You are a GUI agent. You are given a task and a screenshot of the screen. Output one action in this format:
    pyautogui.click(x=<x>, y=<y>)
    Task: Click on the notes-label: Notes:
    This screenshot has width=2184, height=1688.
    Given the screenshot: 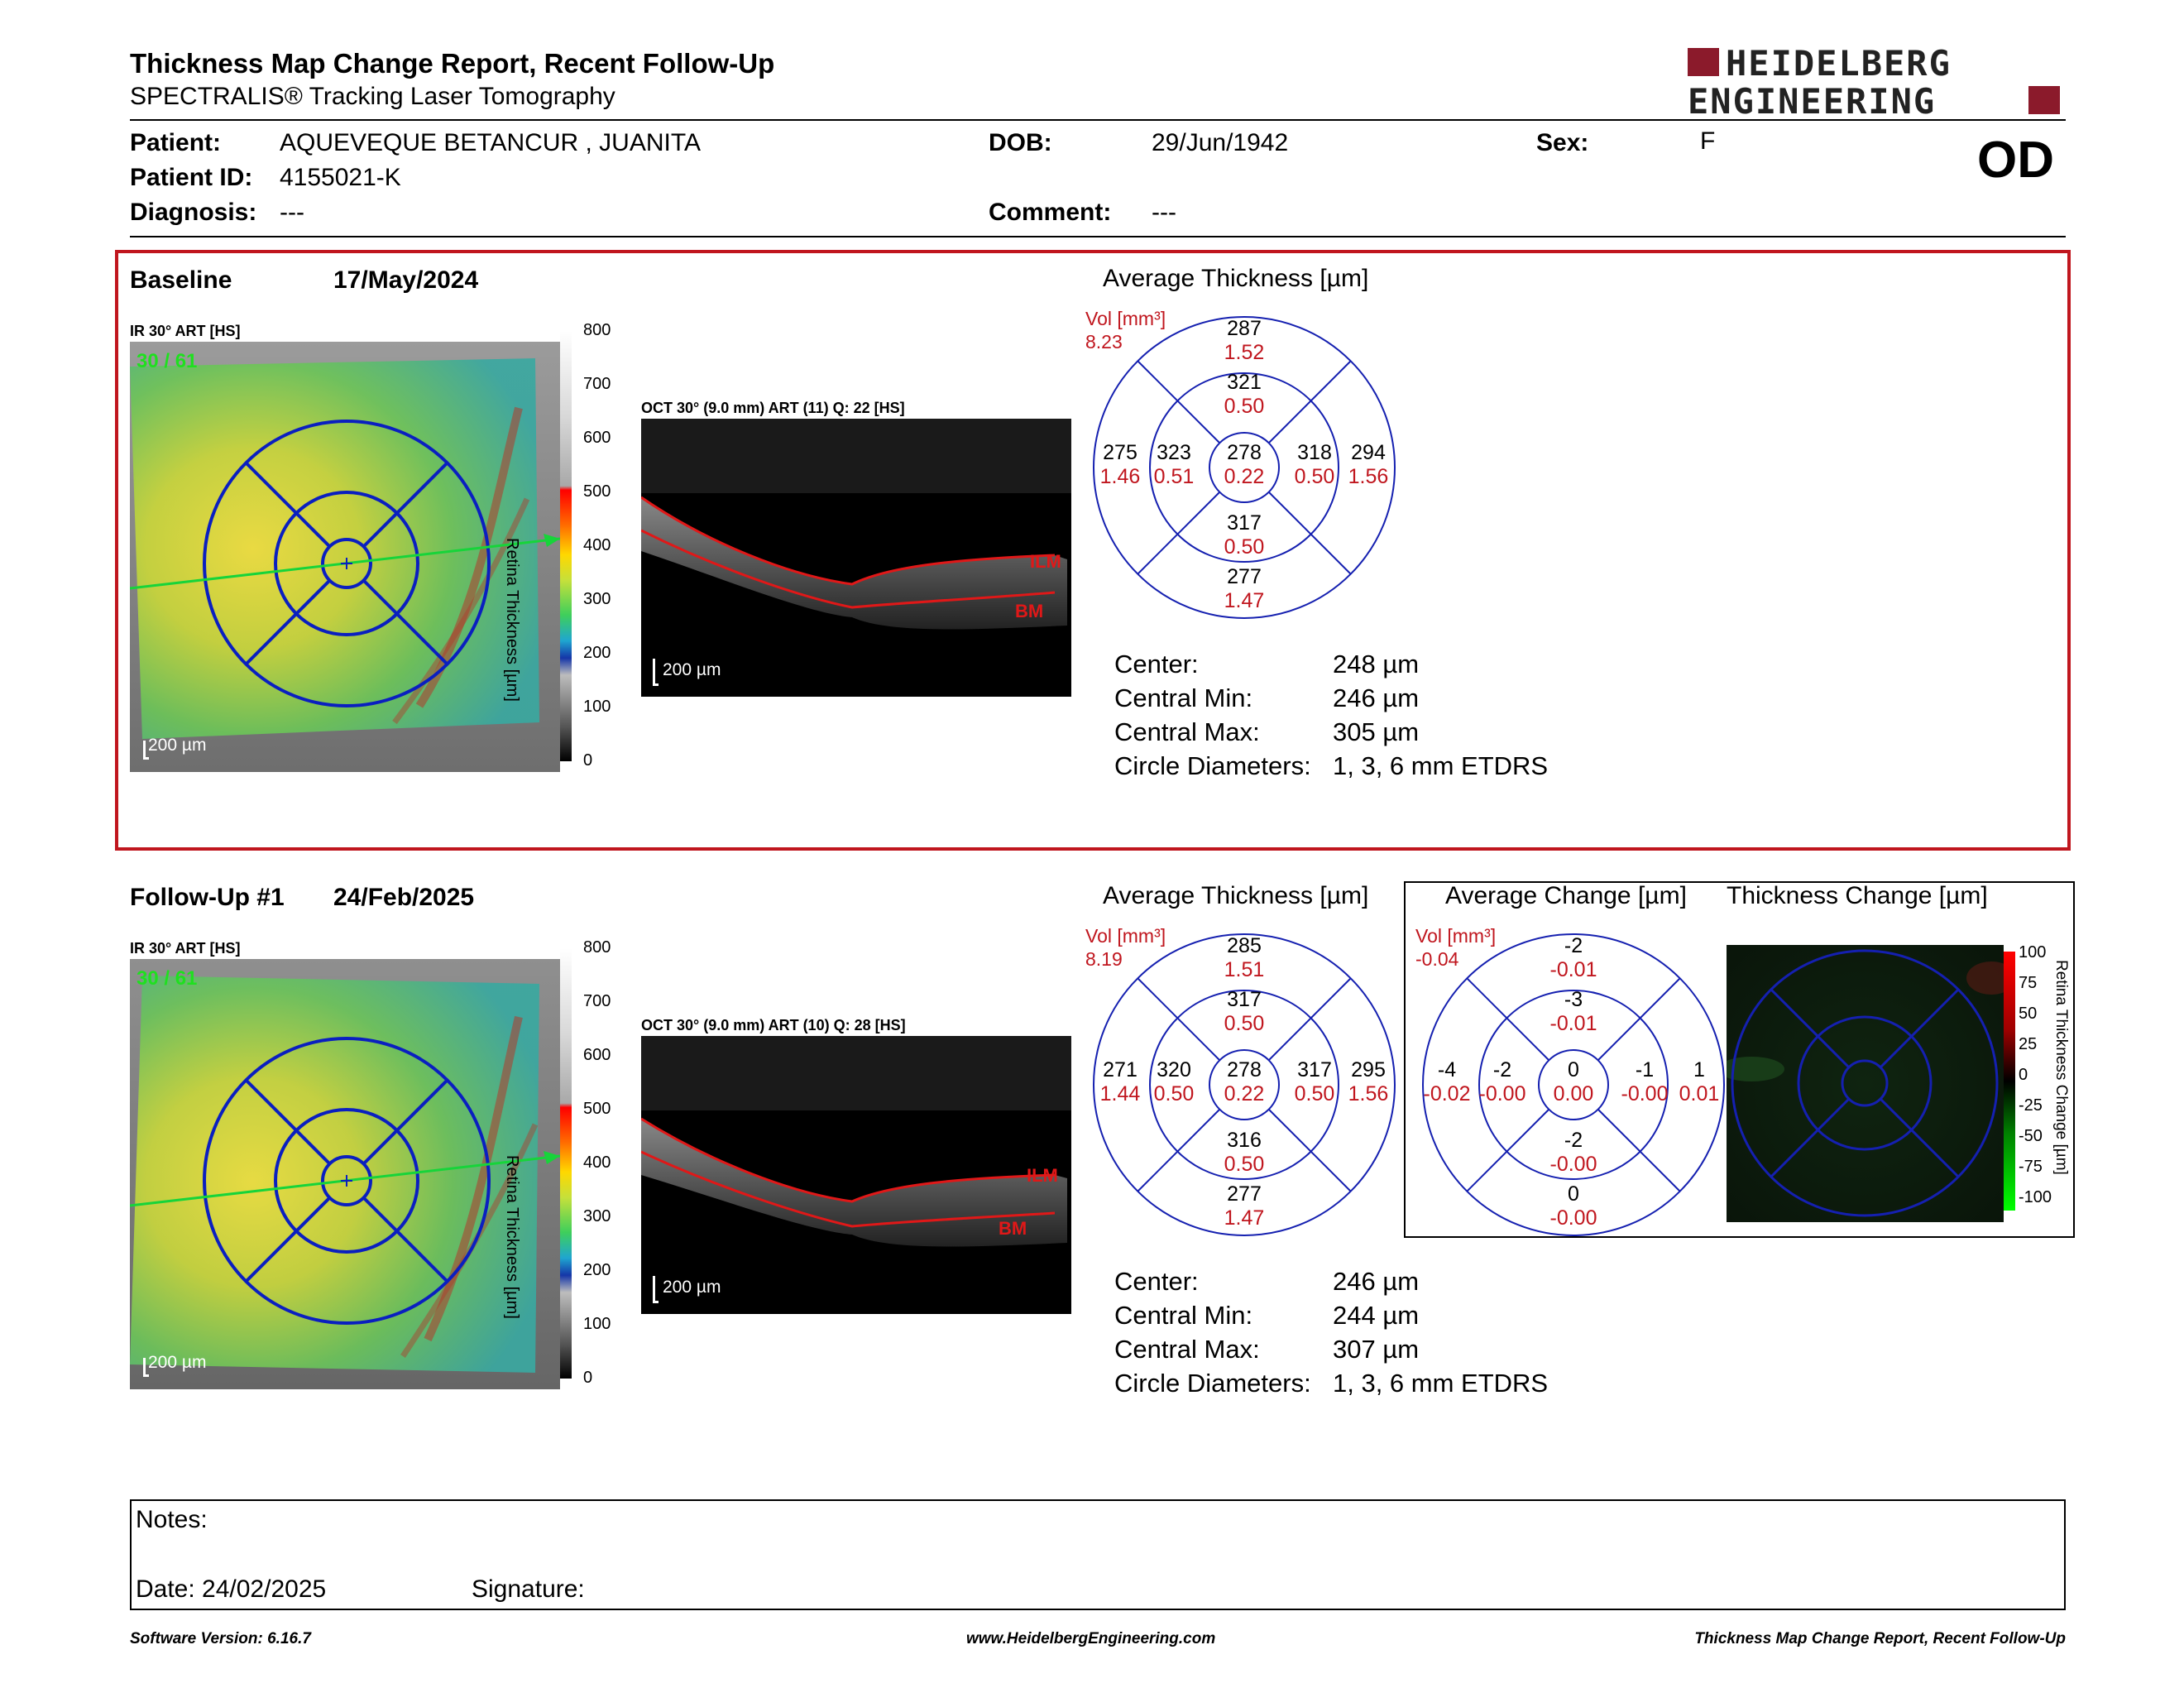 What is the action you would take?
    pyautogui.click(x=172, y=1519)
    